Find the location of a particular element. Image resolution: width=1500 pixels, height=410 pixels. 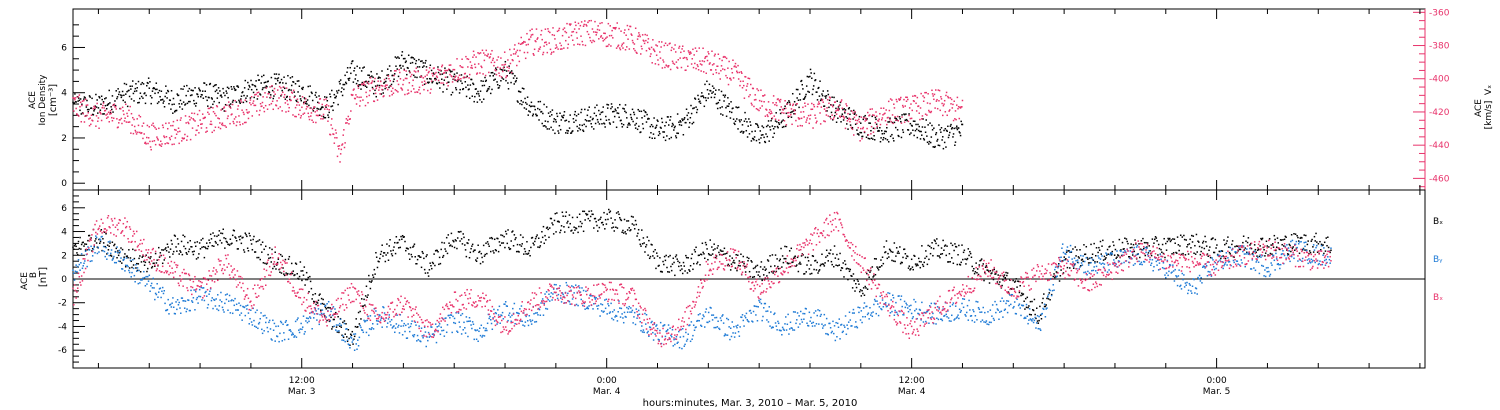

vx-tick-label: -380 is located at coordinates (1439, 47).